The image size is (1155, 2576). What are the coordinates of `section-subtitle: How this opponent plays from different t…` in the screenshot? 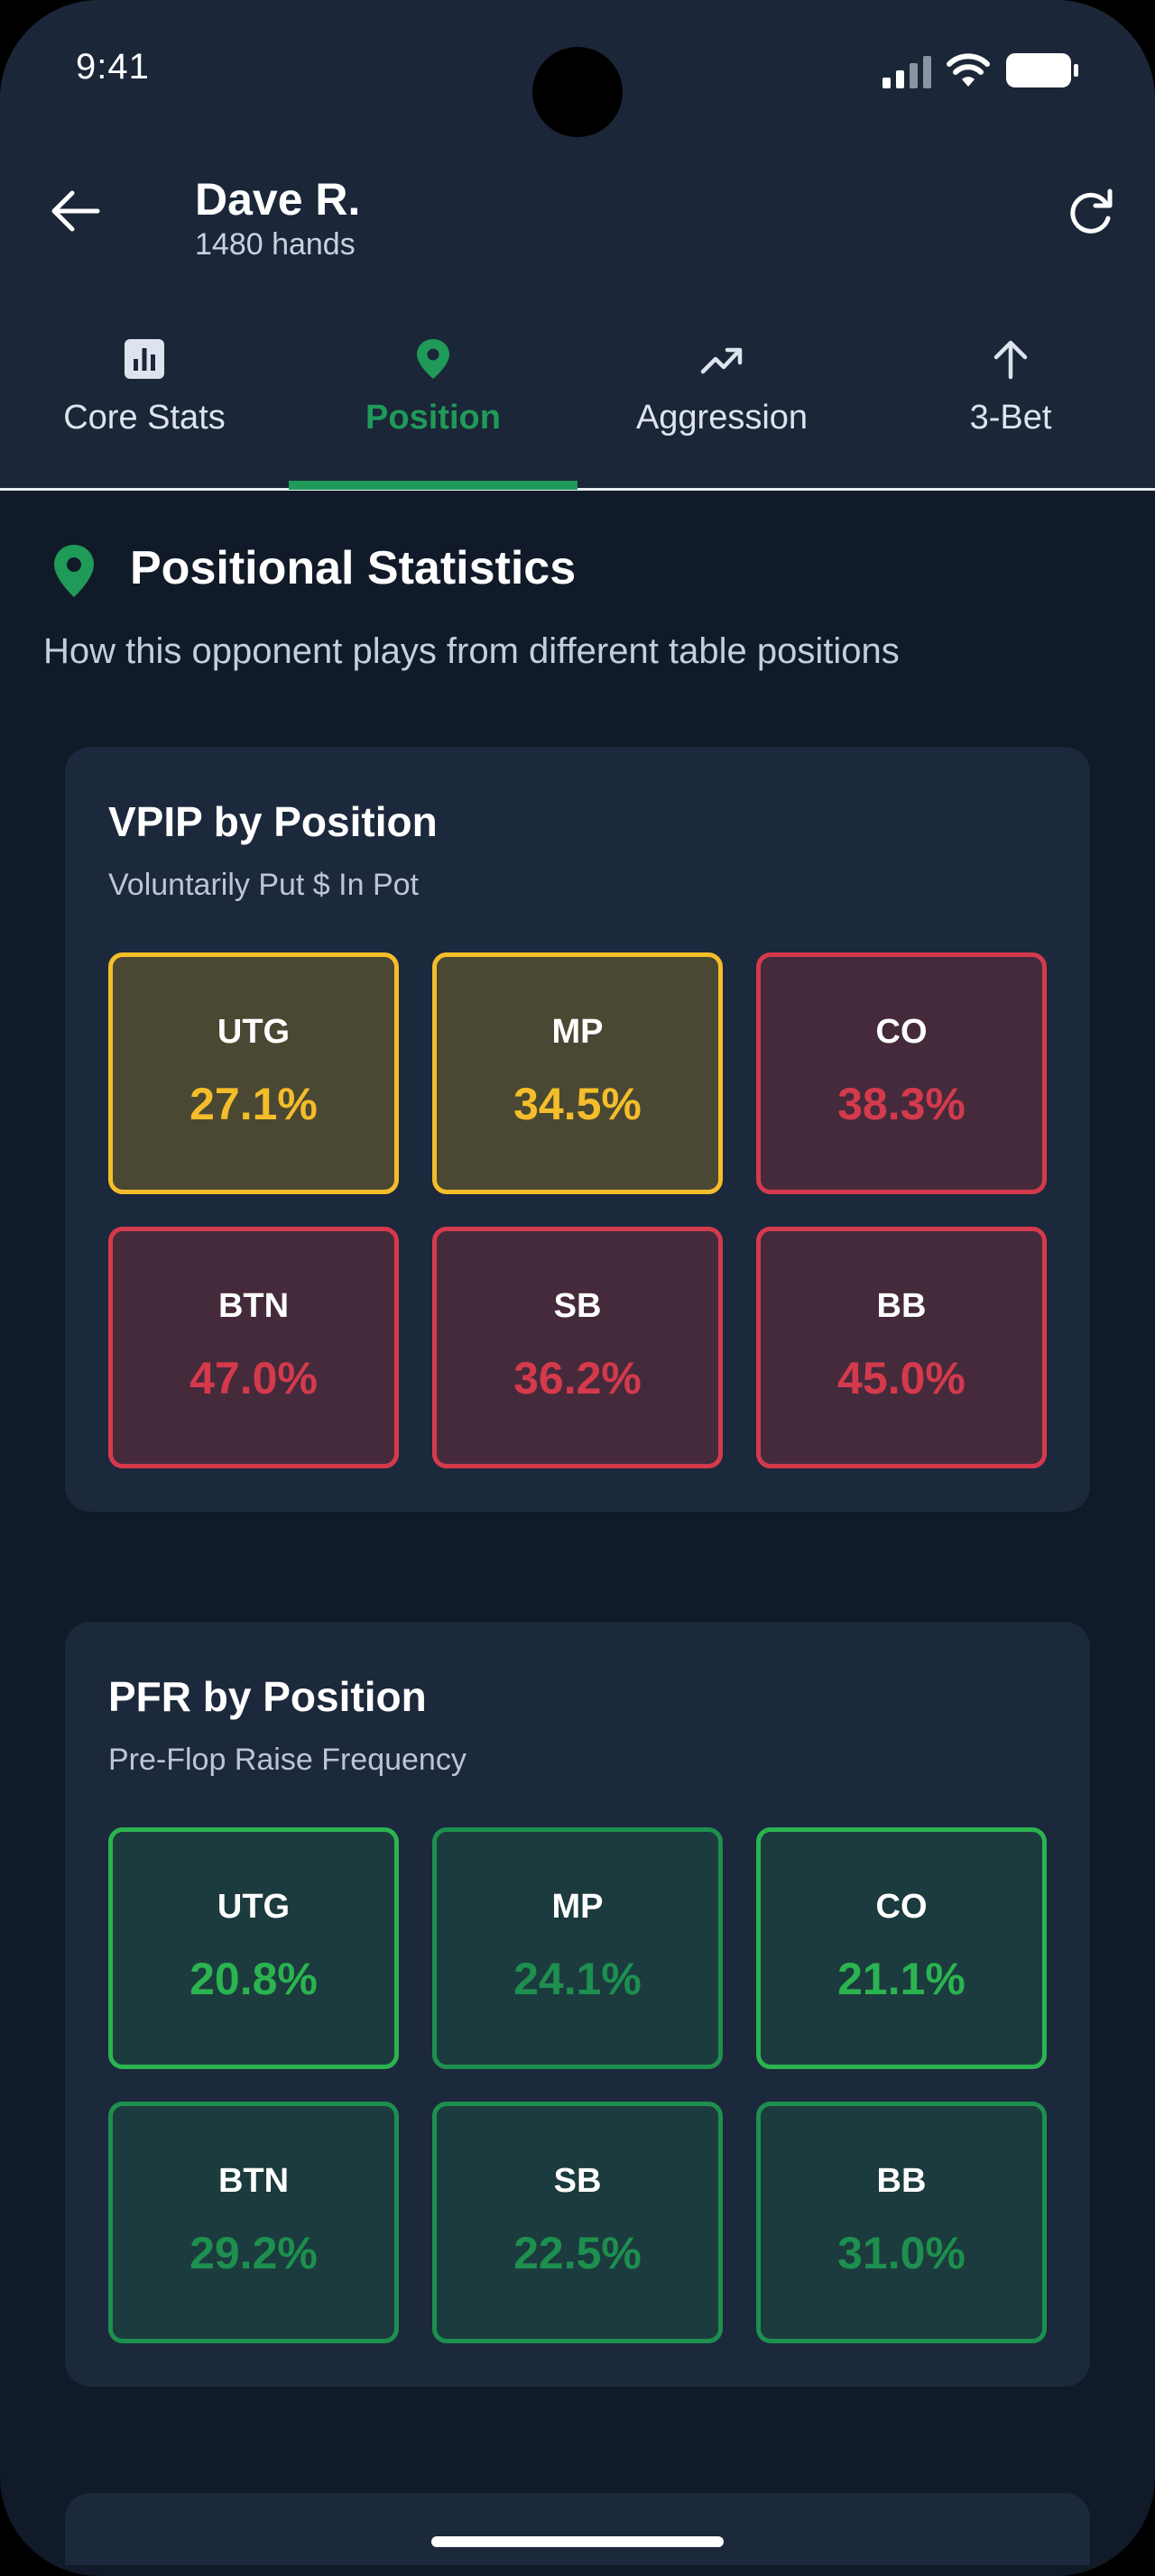 It's located at (472, 651).